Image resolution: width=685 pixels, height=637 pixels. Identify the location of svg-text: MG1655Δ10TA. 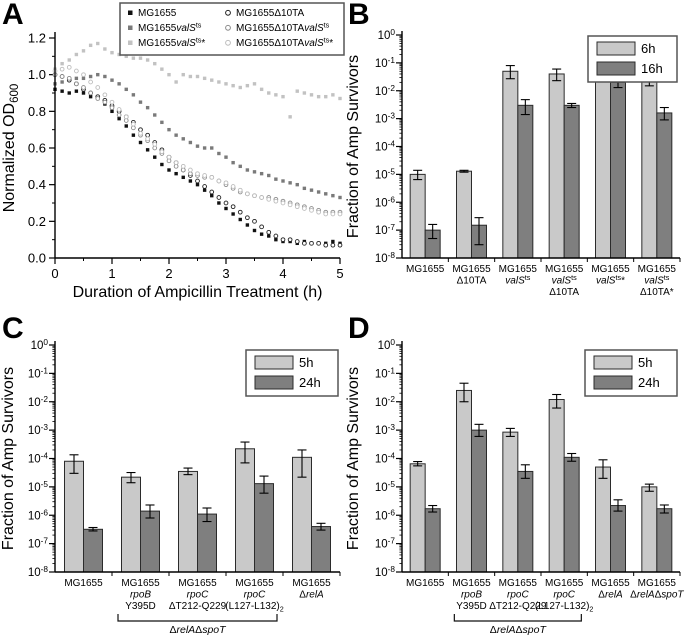
(270, 13).